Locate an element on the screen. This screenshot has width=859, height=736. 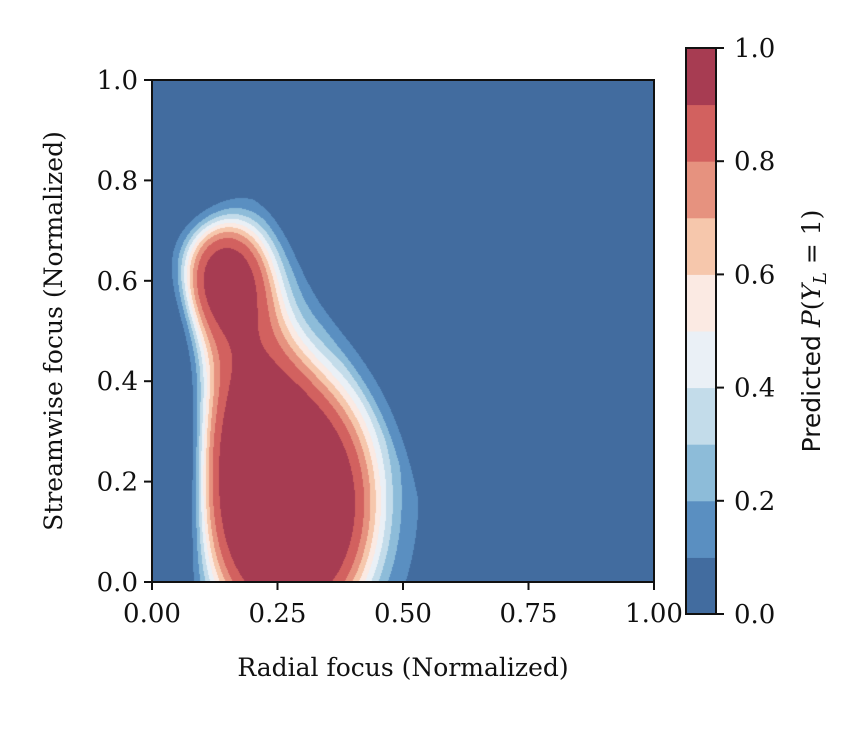
x-tick-label: 0.75 is located at coordinates (529, 614).